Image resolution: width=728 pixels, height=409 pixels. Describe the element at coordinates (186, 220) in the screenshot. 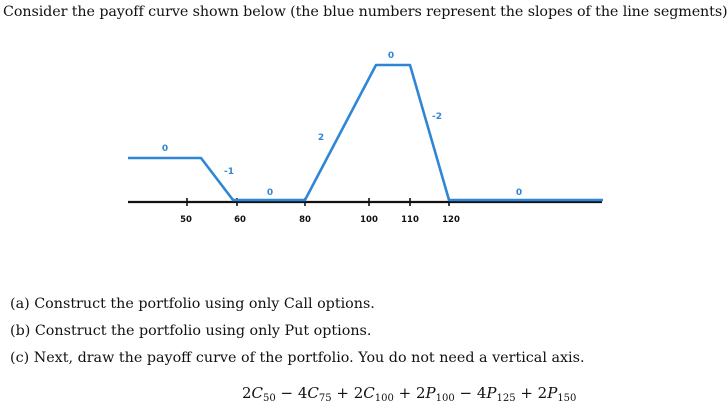

I see `axis-label-50: 50` at that location.